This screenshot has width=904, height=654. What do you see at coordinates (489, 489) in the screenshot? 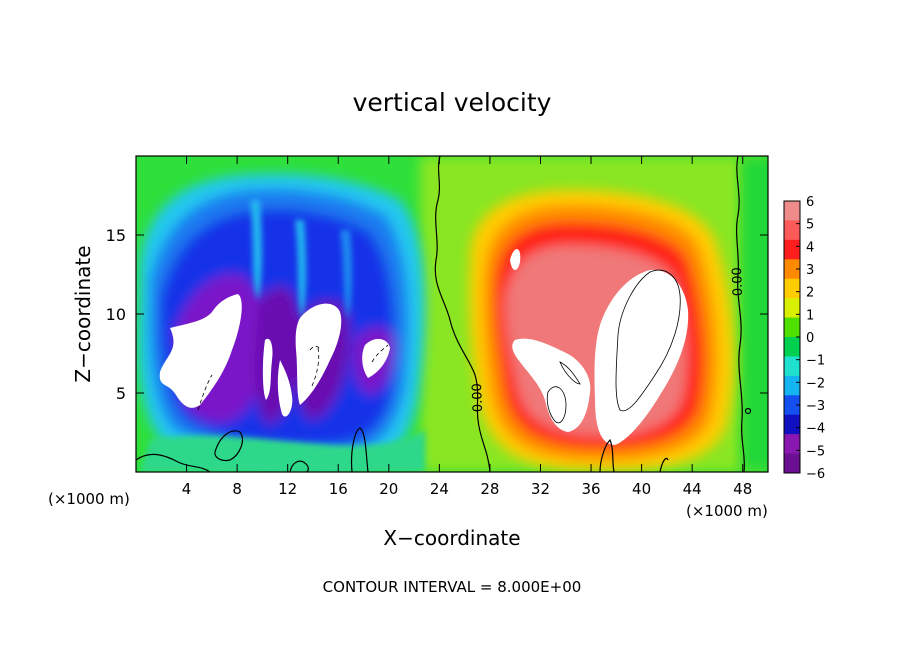
I see `x-tick-label: 28` at bounding box center [489, 489].